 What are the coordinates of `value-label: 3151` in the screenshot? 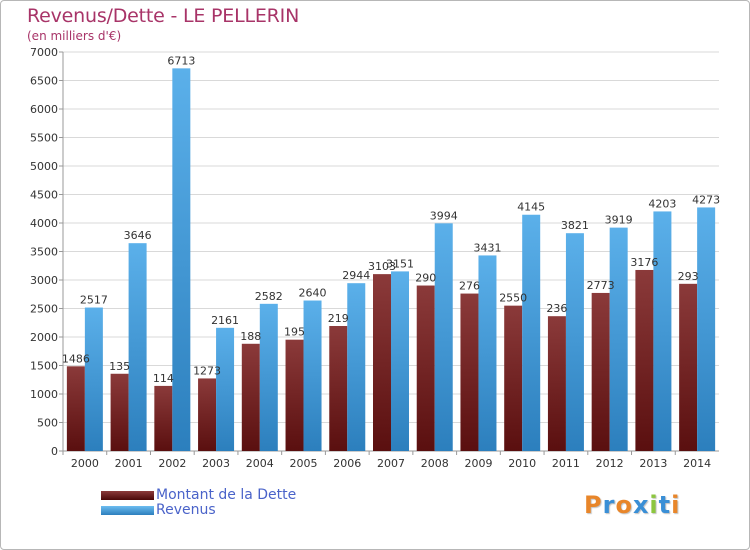 It's located at (400, 263).